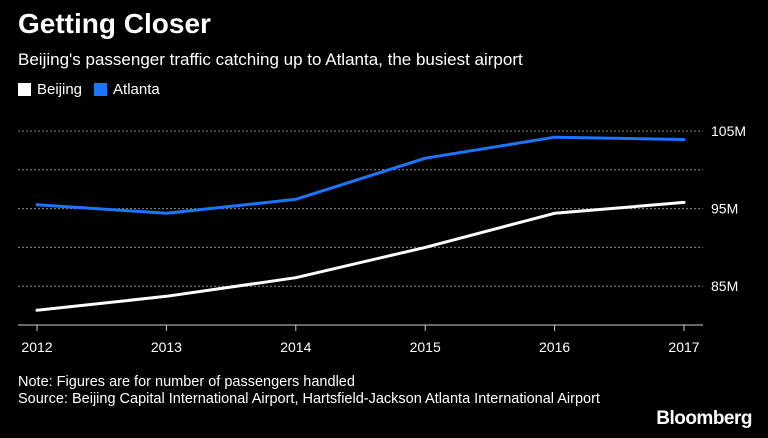 The image size is (768, 438). What do you see at coordinates (554, 347) in the screenshot?
I see `x-tick-label-2016: 2016` at bounding box center [554, 347].